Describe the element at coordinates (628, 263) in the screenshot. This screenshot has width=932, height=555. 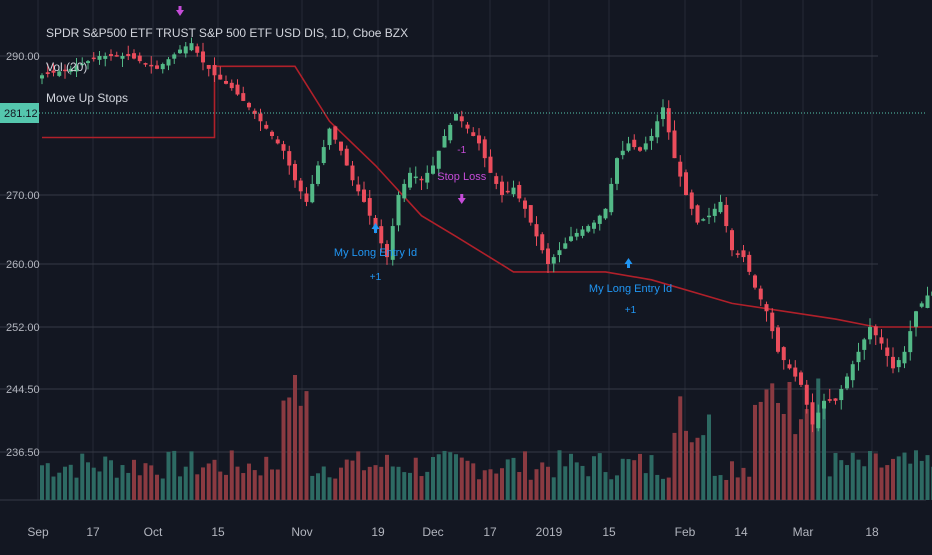
I see `entry-arrow` at that location.